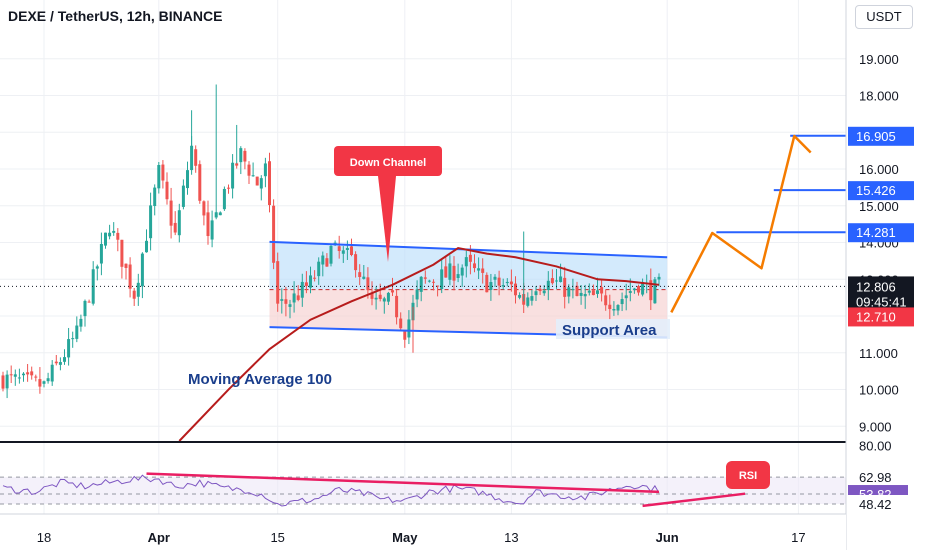  I want to click on currency-selector: USDT, so click(884, 17).